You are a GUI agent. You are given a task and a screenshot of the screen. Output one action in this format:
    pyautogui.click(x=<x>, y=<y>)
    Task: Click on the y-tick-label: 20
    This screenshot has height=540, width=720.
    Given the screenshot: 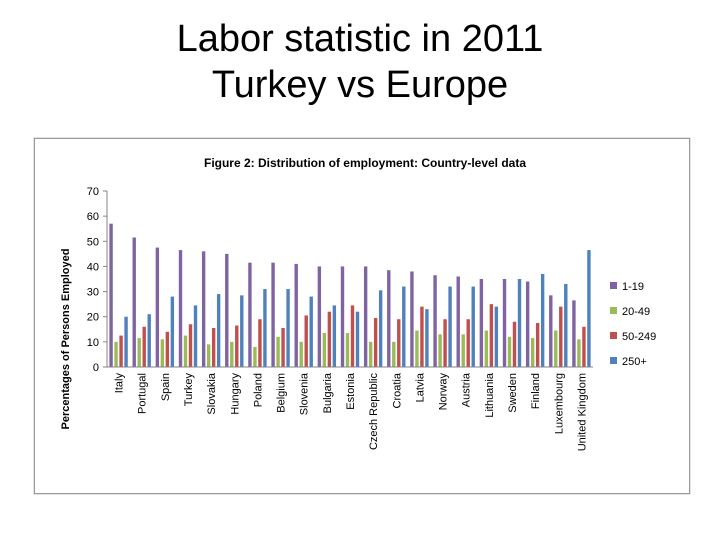 What is the action you would take?
    pyautogui.click(x=93, y=318)
    